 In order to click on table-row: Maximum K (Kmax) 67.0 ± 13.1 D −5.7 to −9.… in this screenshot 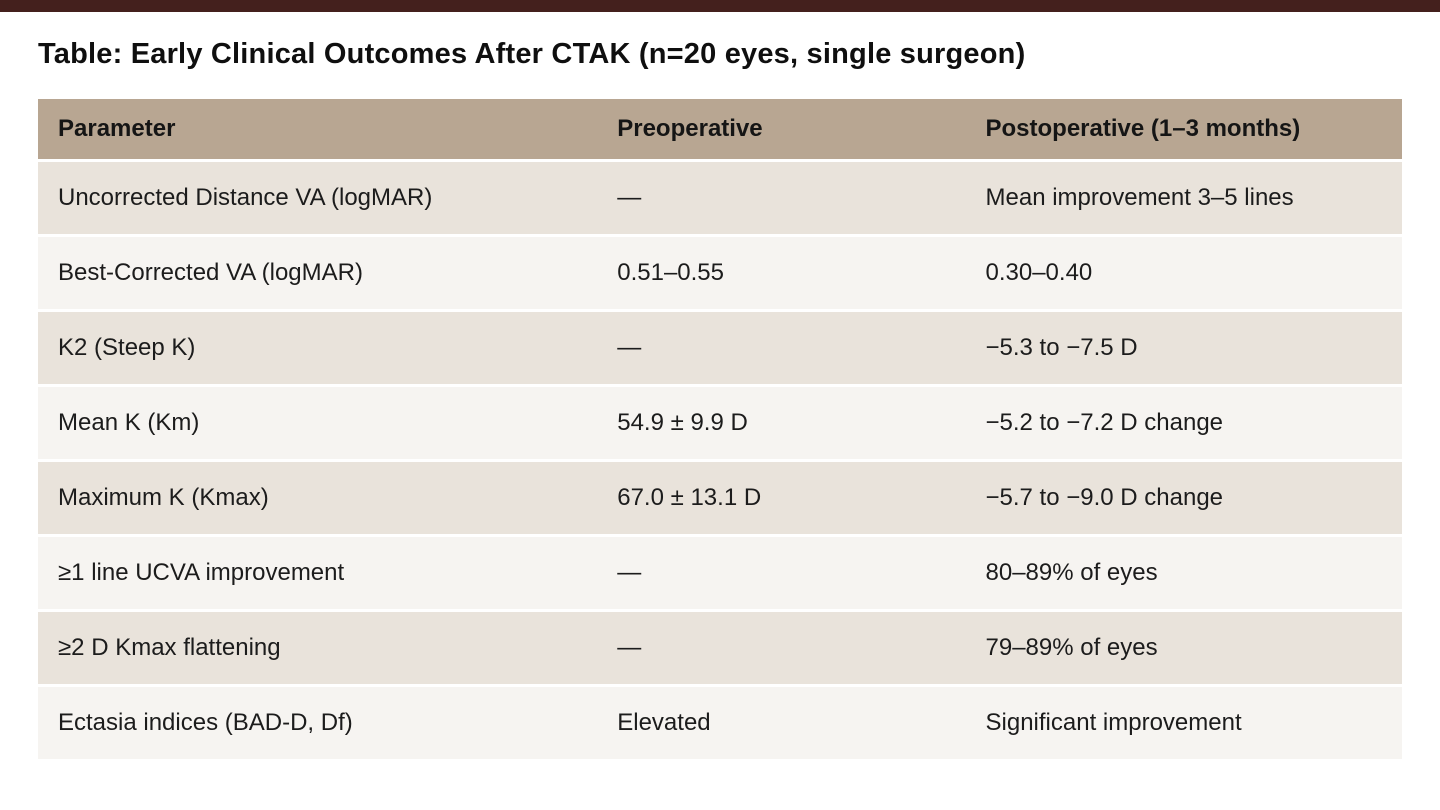, I will do `click(720, 498)`.